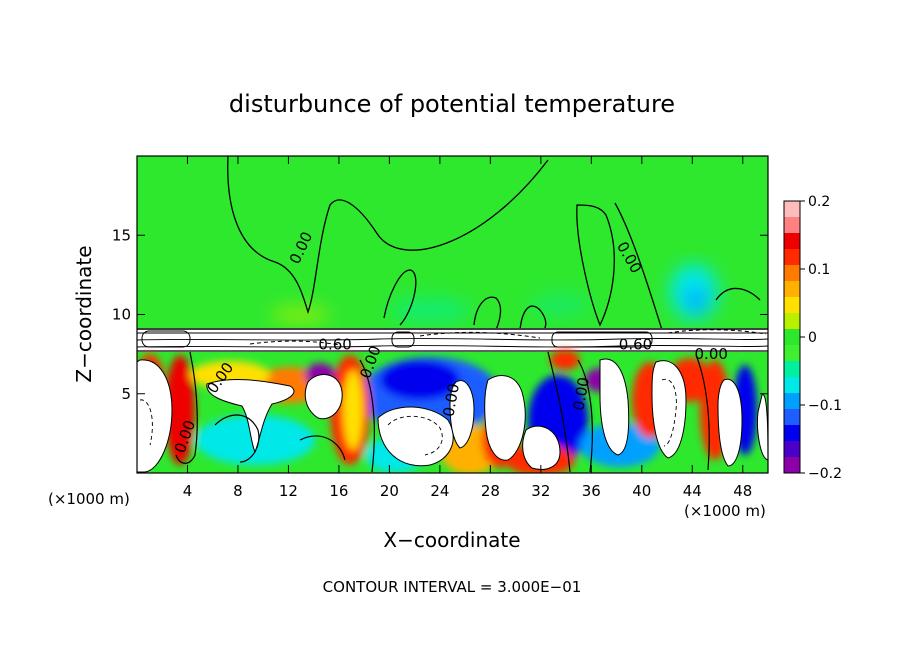 This screenshot has width=904, height=654. Describe the element at coordinates (452, 104) in the screenshot. I see `chart-title: disturbunce of potential temperature` at that location.